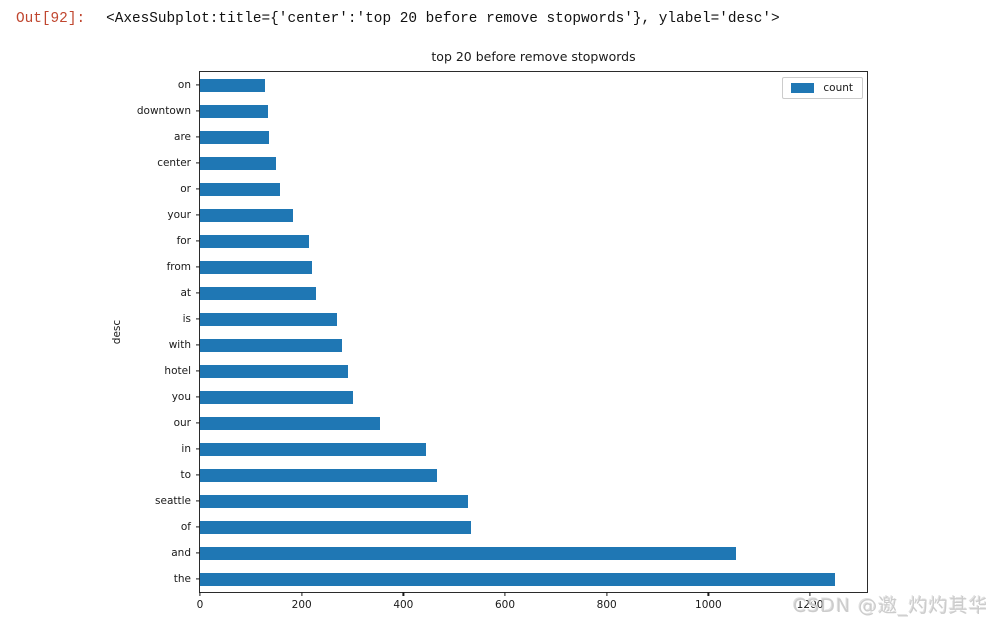  I want to click on bar-to, so click(318, 475).